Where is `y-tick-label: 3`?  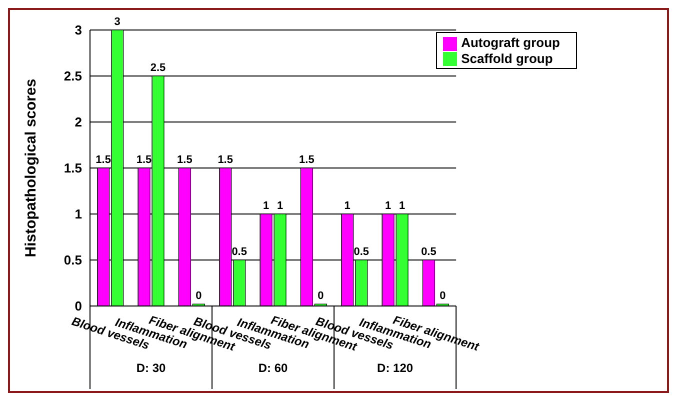
y-tick-label: 3 is located at coordinates (78, 30).